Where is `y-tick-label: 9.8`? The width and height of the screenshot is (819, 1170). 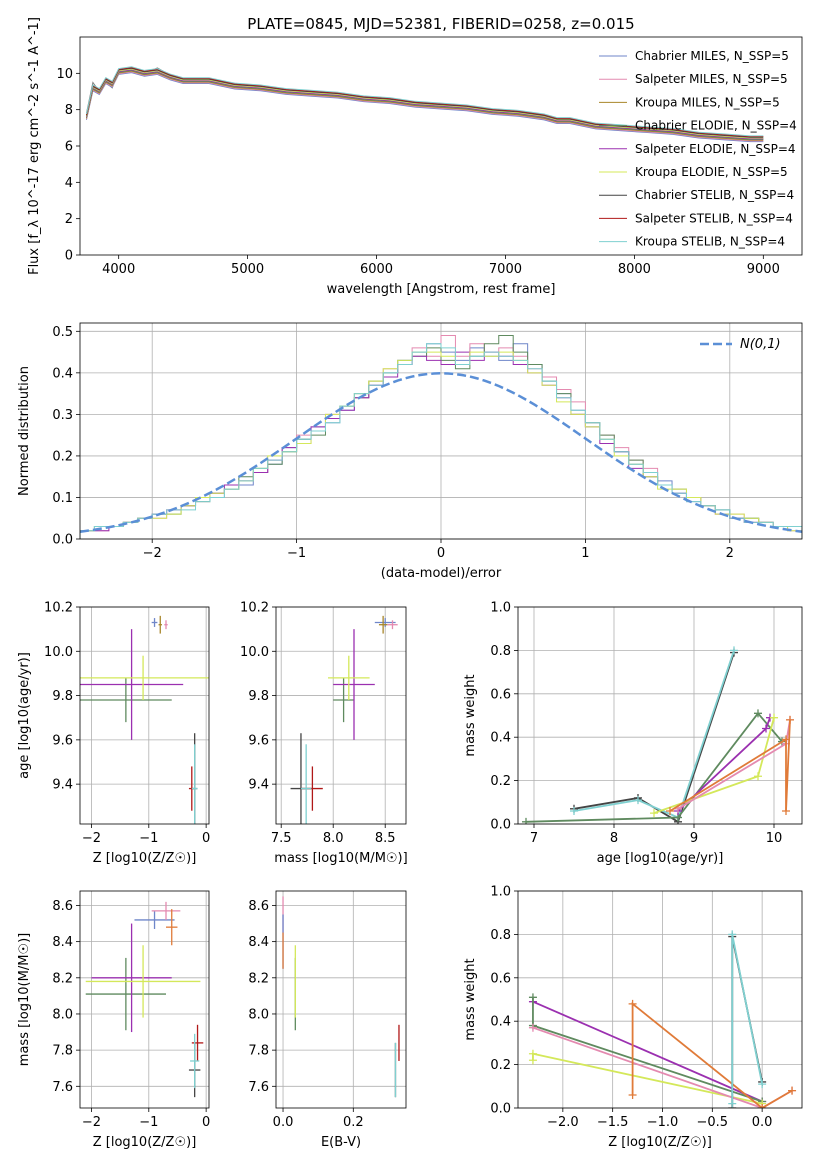 y-tick-label: 9.8 is located at coordinates (258, 696).